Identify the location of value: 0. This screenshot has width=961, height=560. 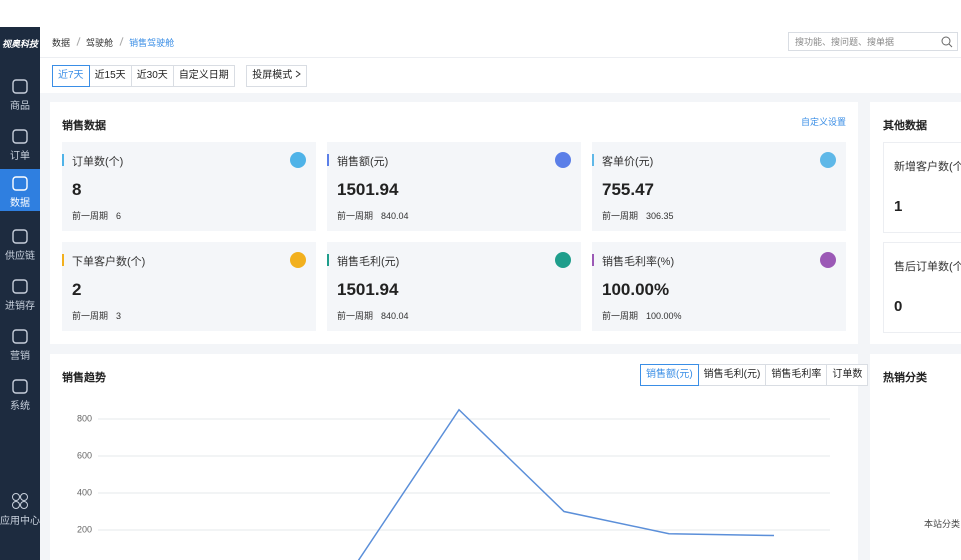
(898, 306).